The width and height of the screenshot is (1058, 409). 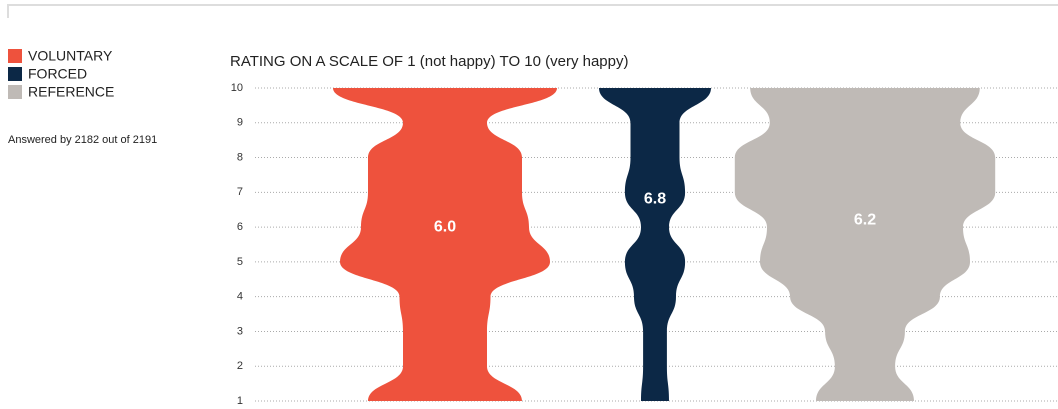 What do you see at coordinates (70, 56) in the screenshot?
I see `legend-label: VOLUNTARY` at bounding box center [70, 56].